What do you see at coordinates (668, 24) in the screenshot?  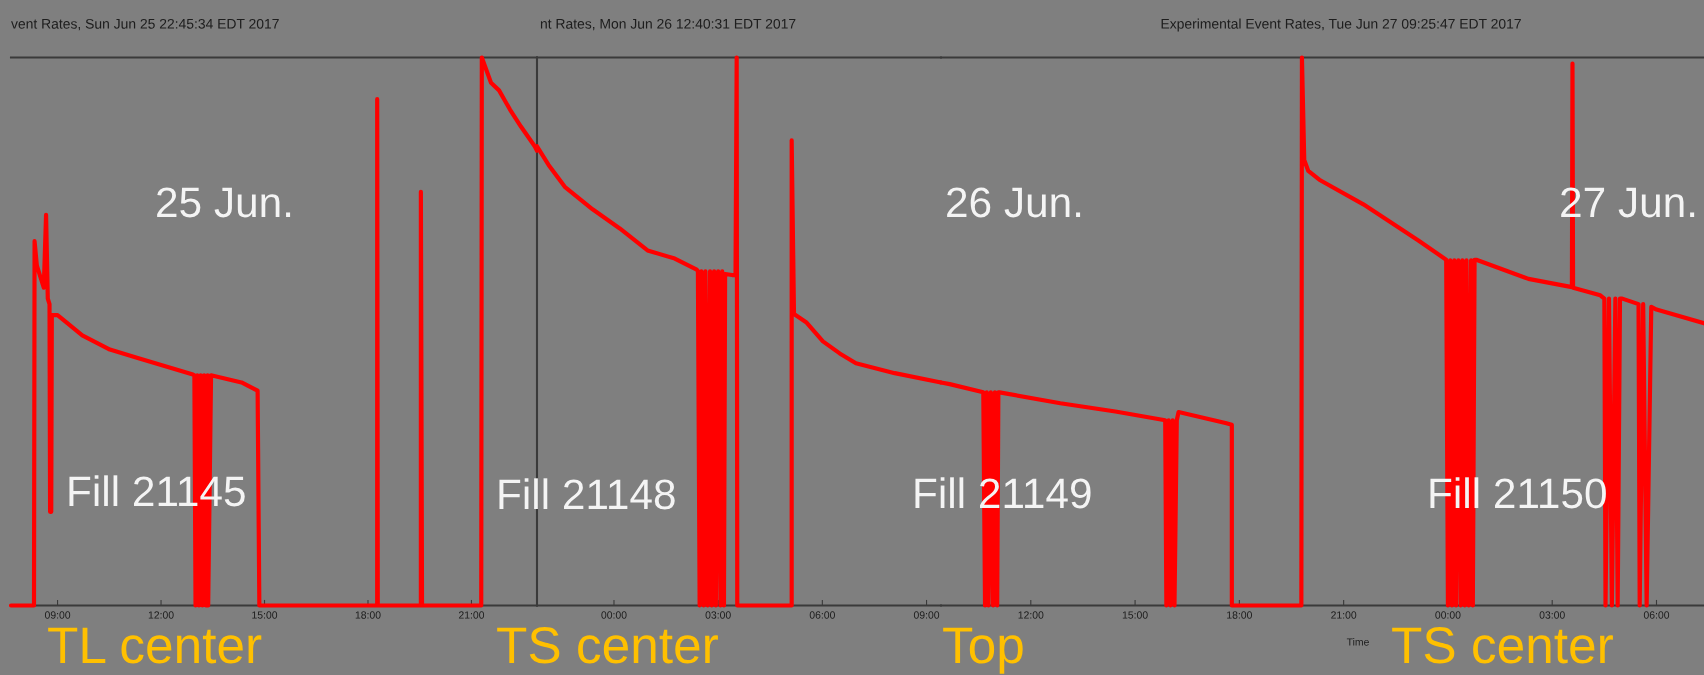 I see `chart-title: nt Rates, Mon Jun 26 12:40:31 EDT 2017` at bounding box center [668, 24].